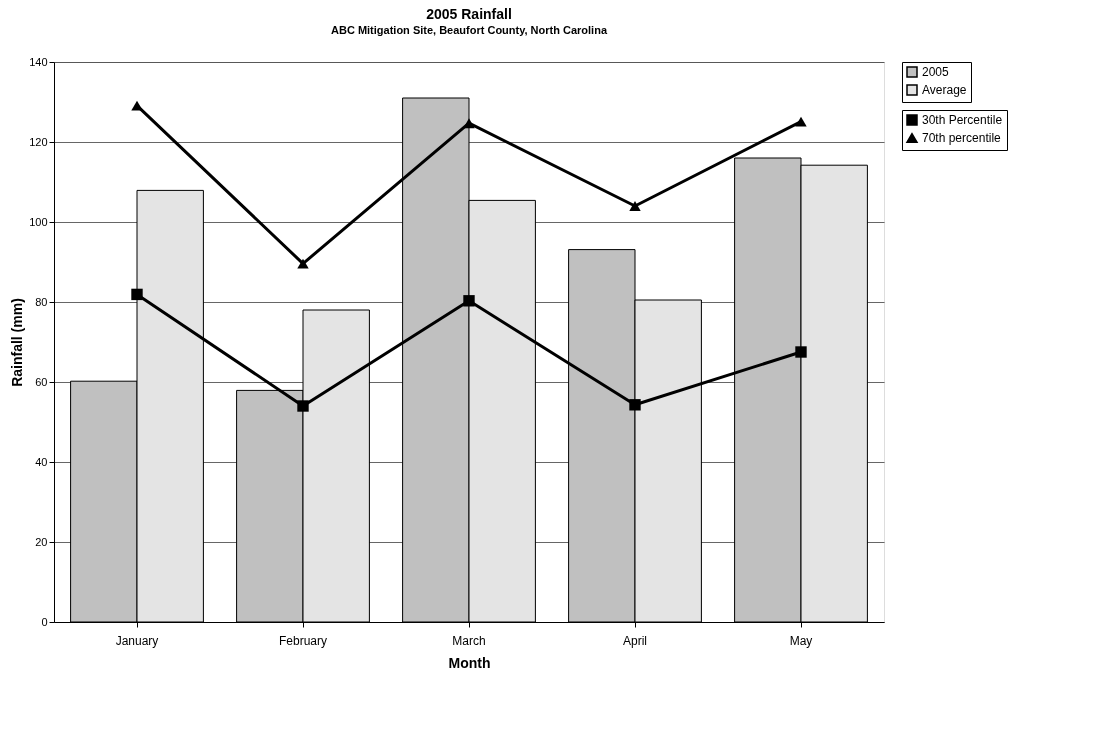 The image size is (1119, 738). I want to click on x-tick-label: March, so click(469, 640).